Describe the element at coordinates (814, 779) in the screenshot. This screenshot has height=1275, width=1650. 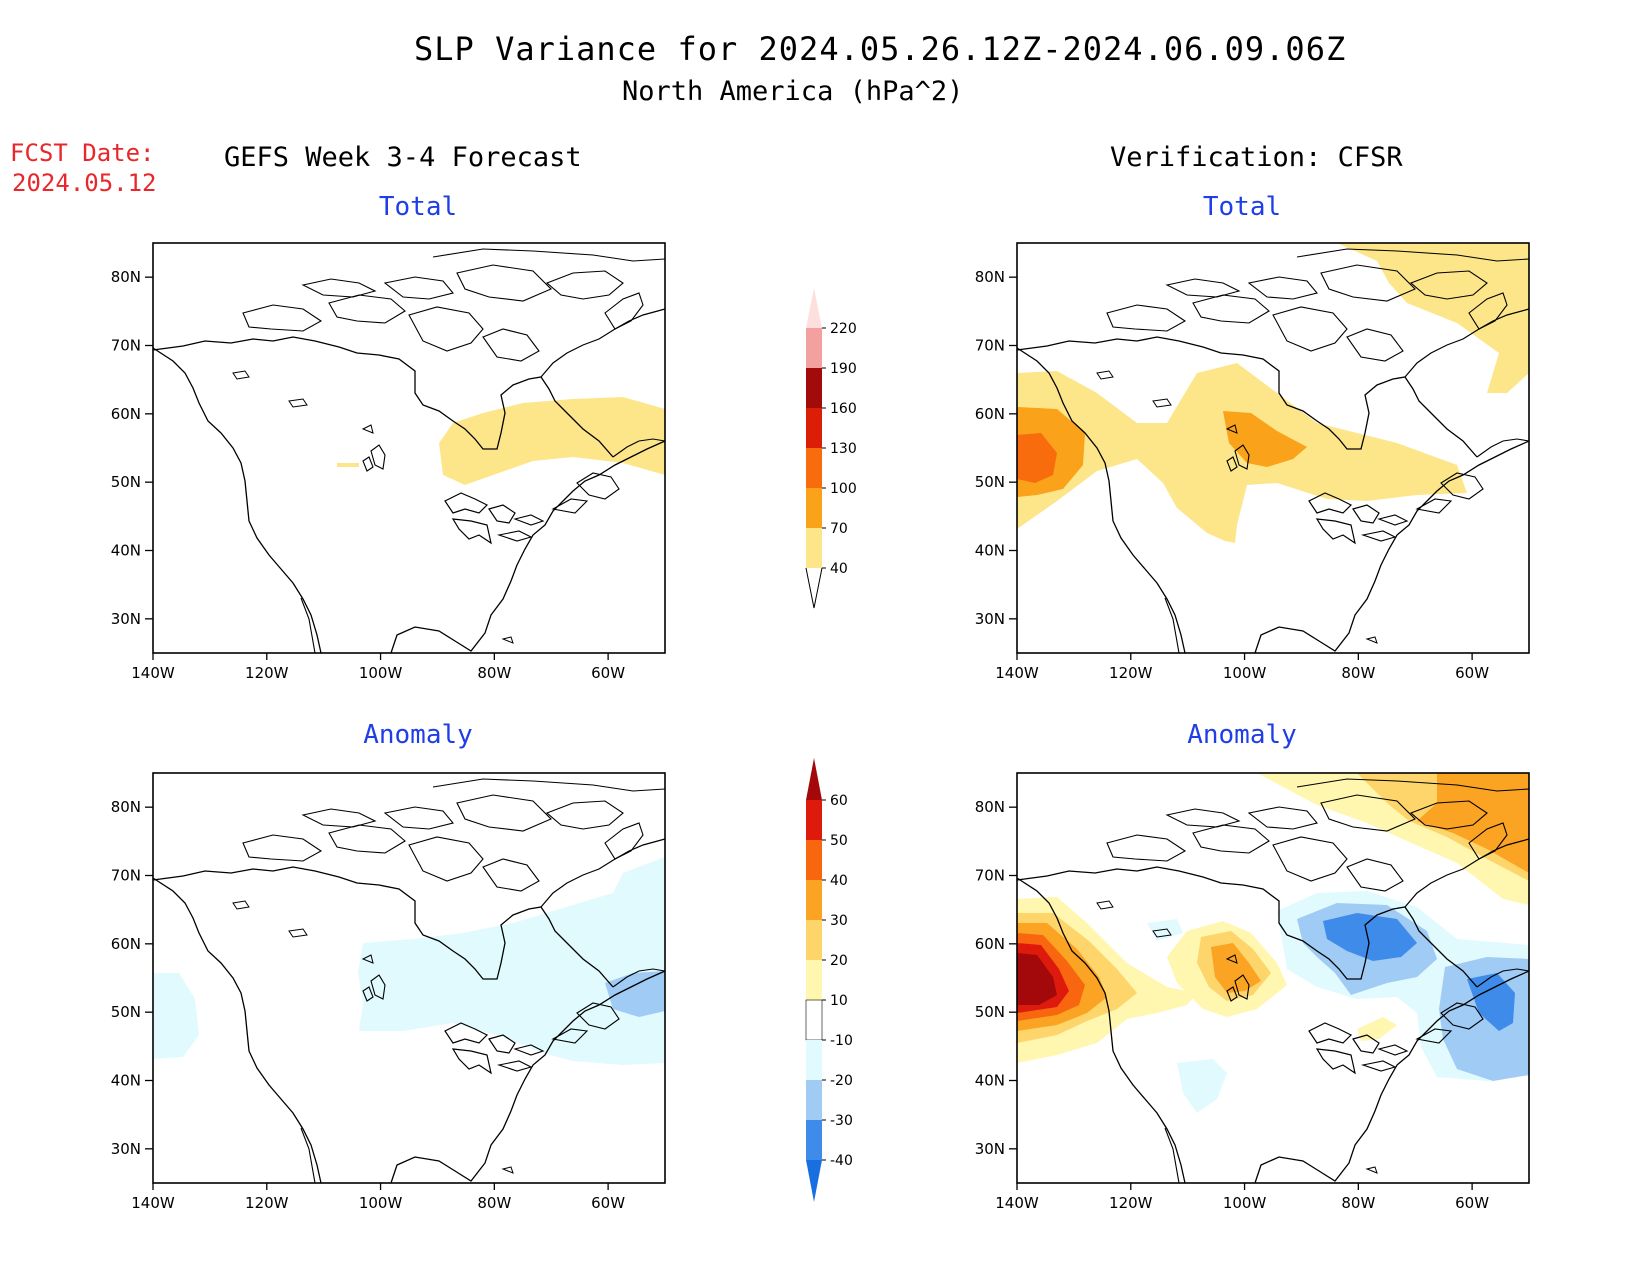
I see `colorbar-anomaly-top-arrow` at that location.